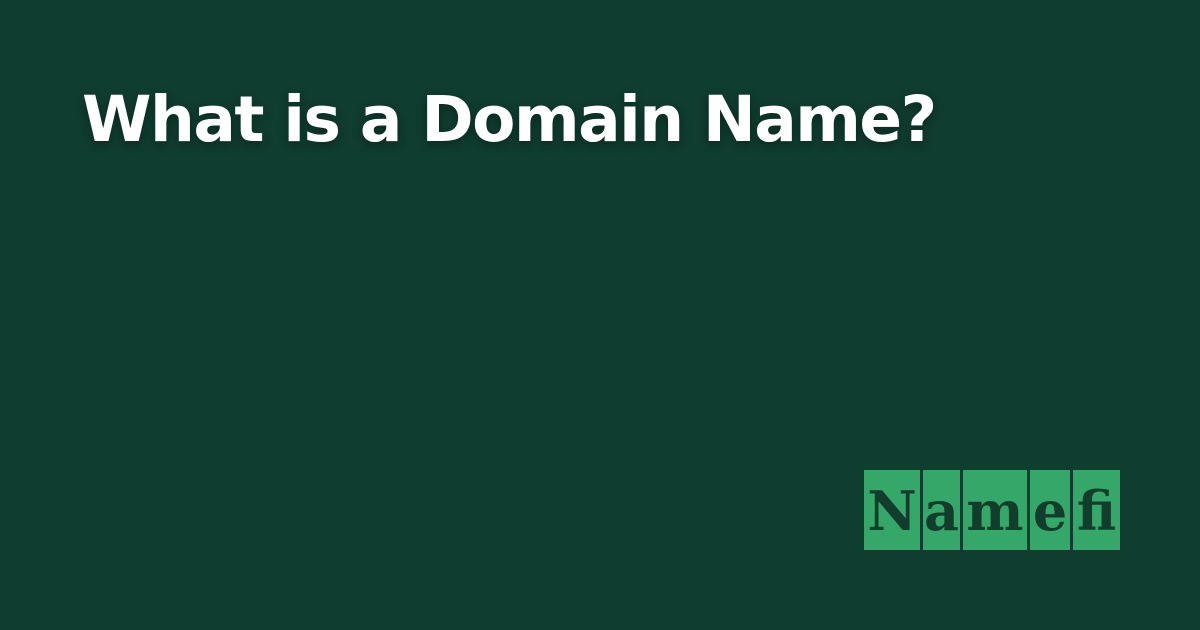 This screenshot has height=630, width=1200. I want to click on page-title: What is a Domain Name?, so click(509, 119).